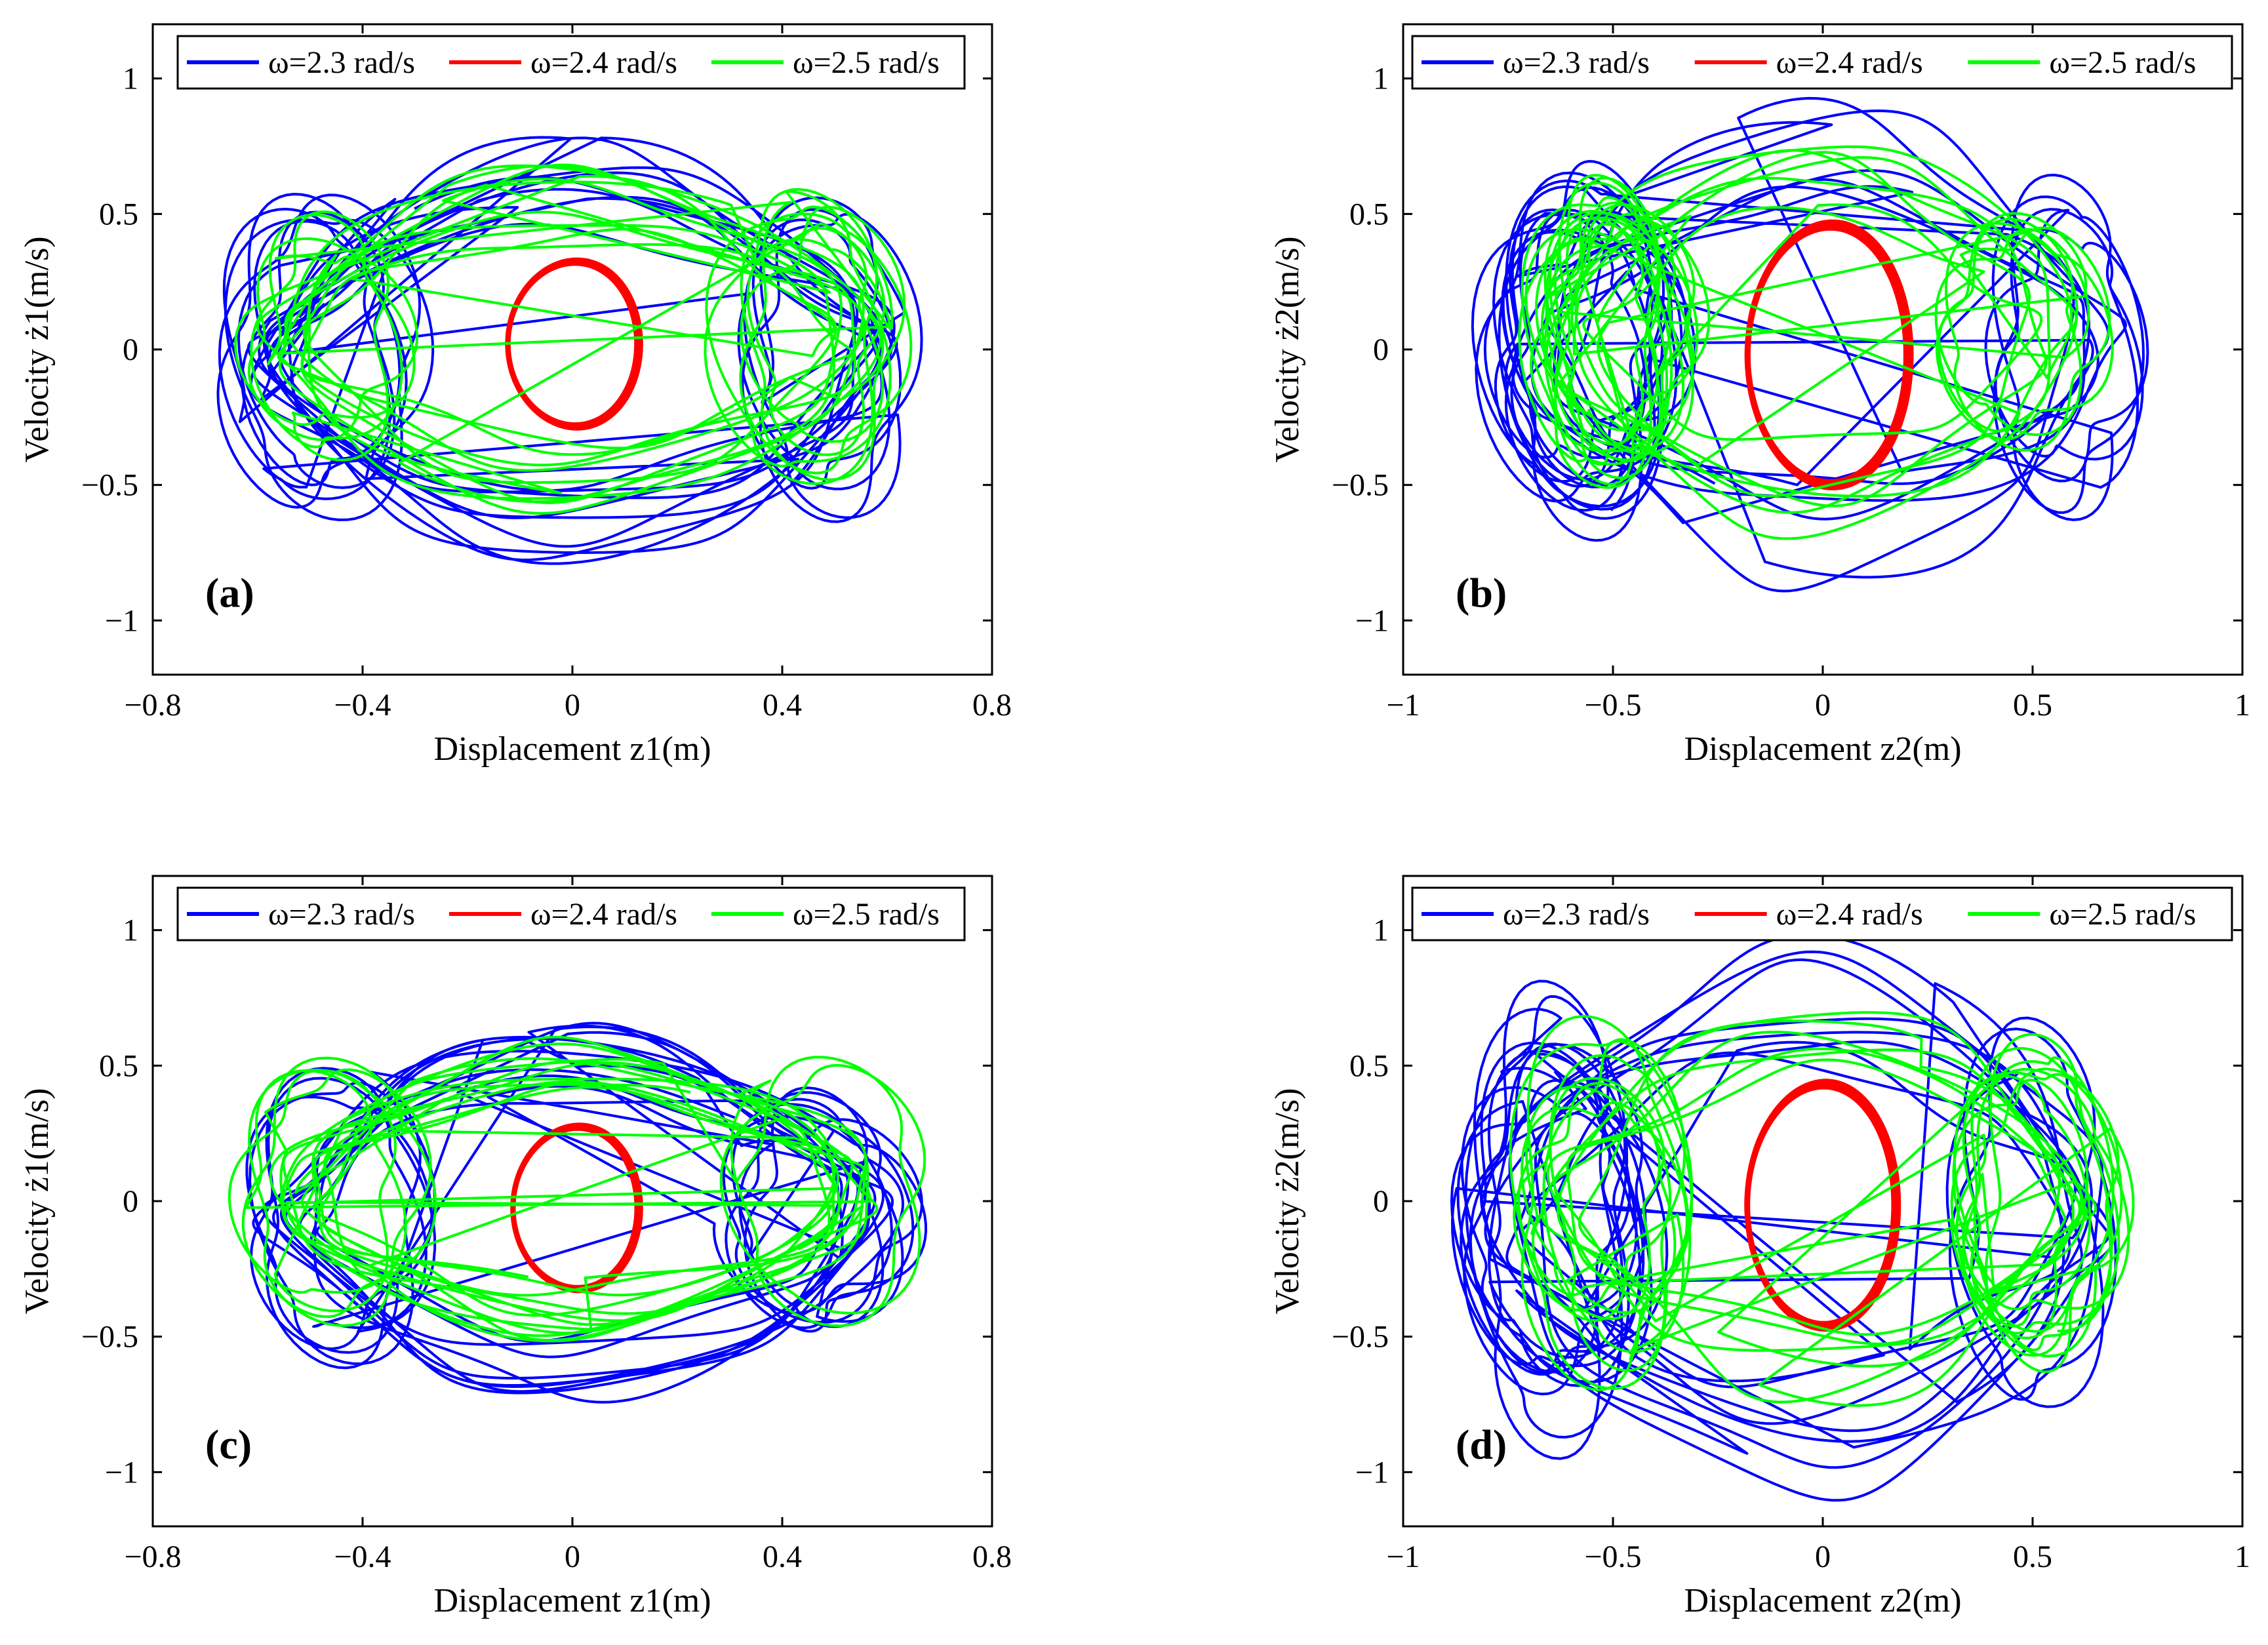 This screenshot has height=1645, width=2268. What do you see at coordinates (229, 593) in the screenshot?
I see `panel-label: (a)` at bounding box center [229, 593].